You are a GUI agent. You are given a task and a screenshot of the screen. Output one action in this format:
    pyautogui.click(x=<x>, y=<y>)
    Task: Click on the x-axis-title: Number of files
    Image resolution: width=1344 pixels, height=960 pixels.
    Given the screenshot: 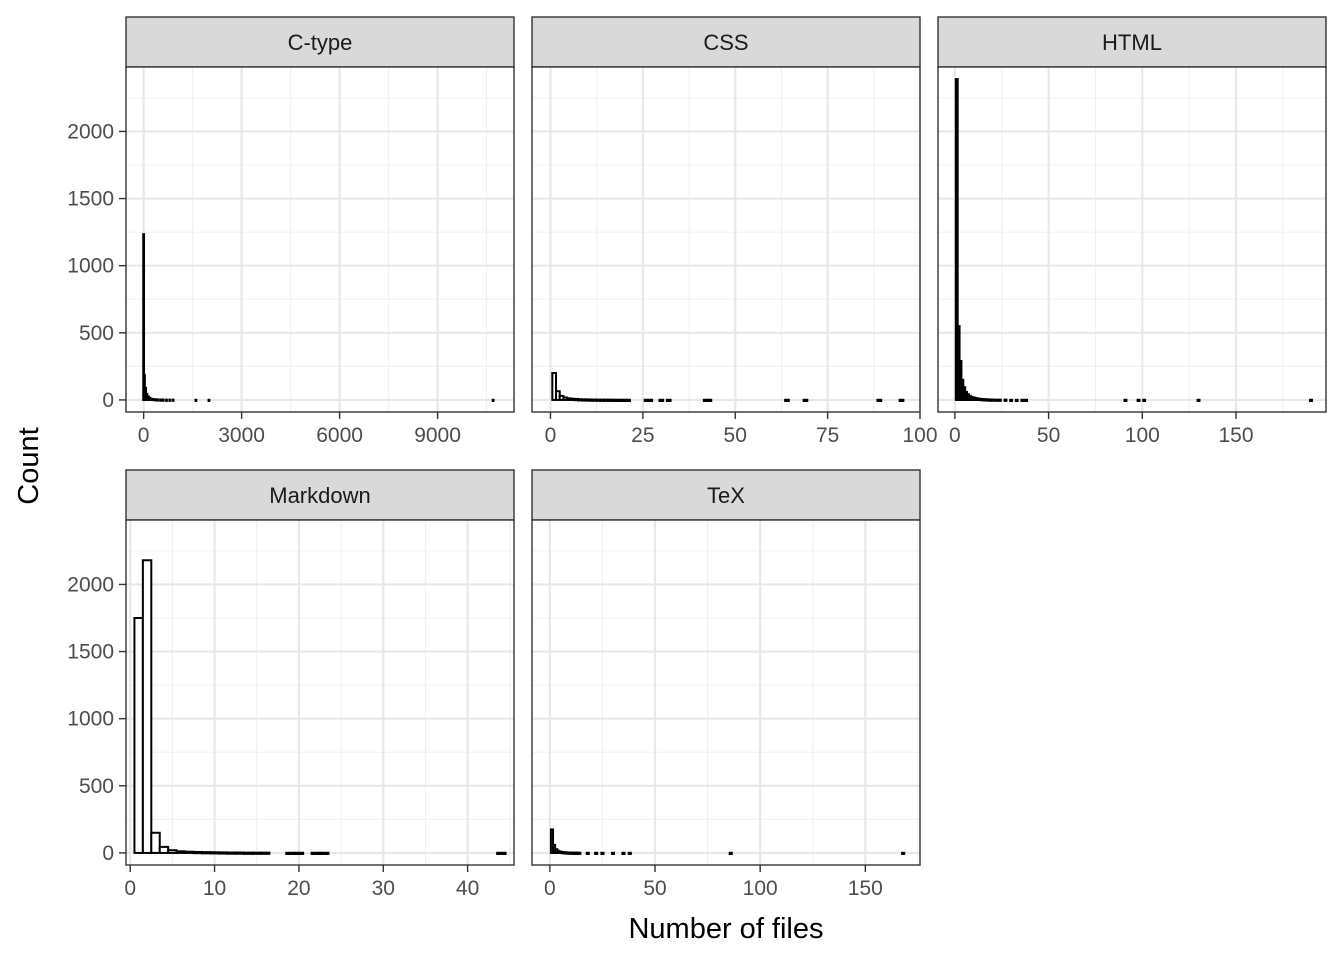 What is the action you would take?
    pyautogui.click(x=725, y=929)
    